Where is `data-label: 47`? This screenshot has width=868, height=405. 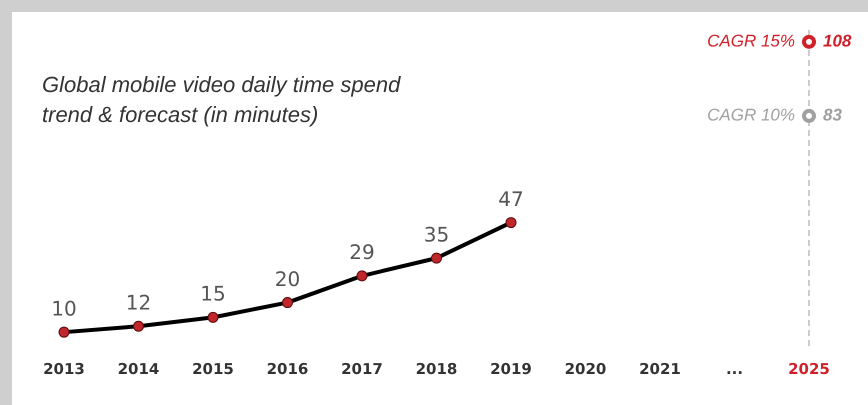
data-label: 47 is located at coordinates (511, 198).